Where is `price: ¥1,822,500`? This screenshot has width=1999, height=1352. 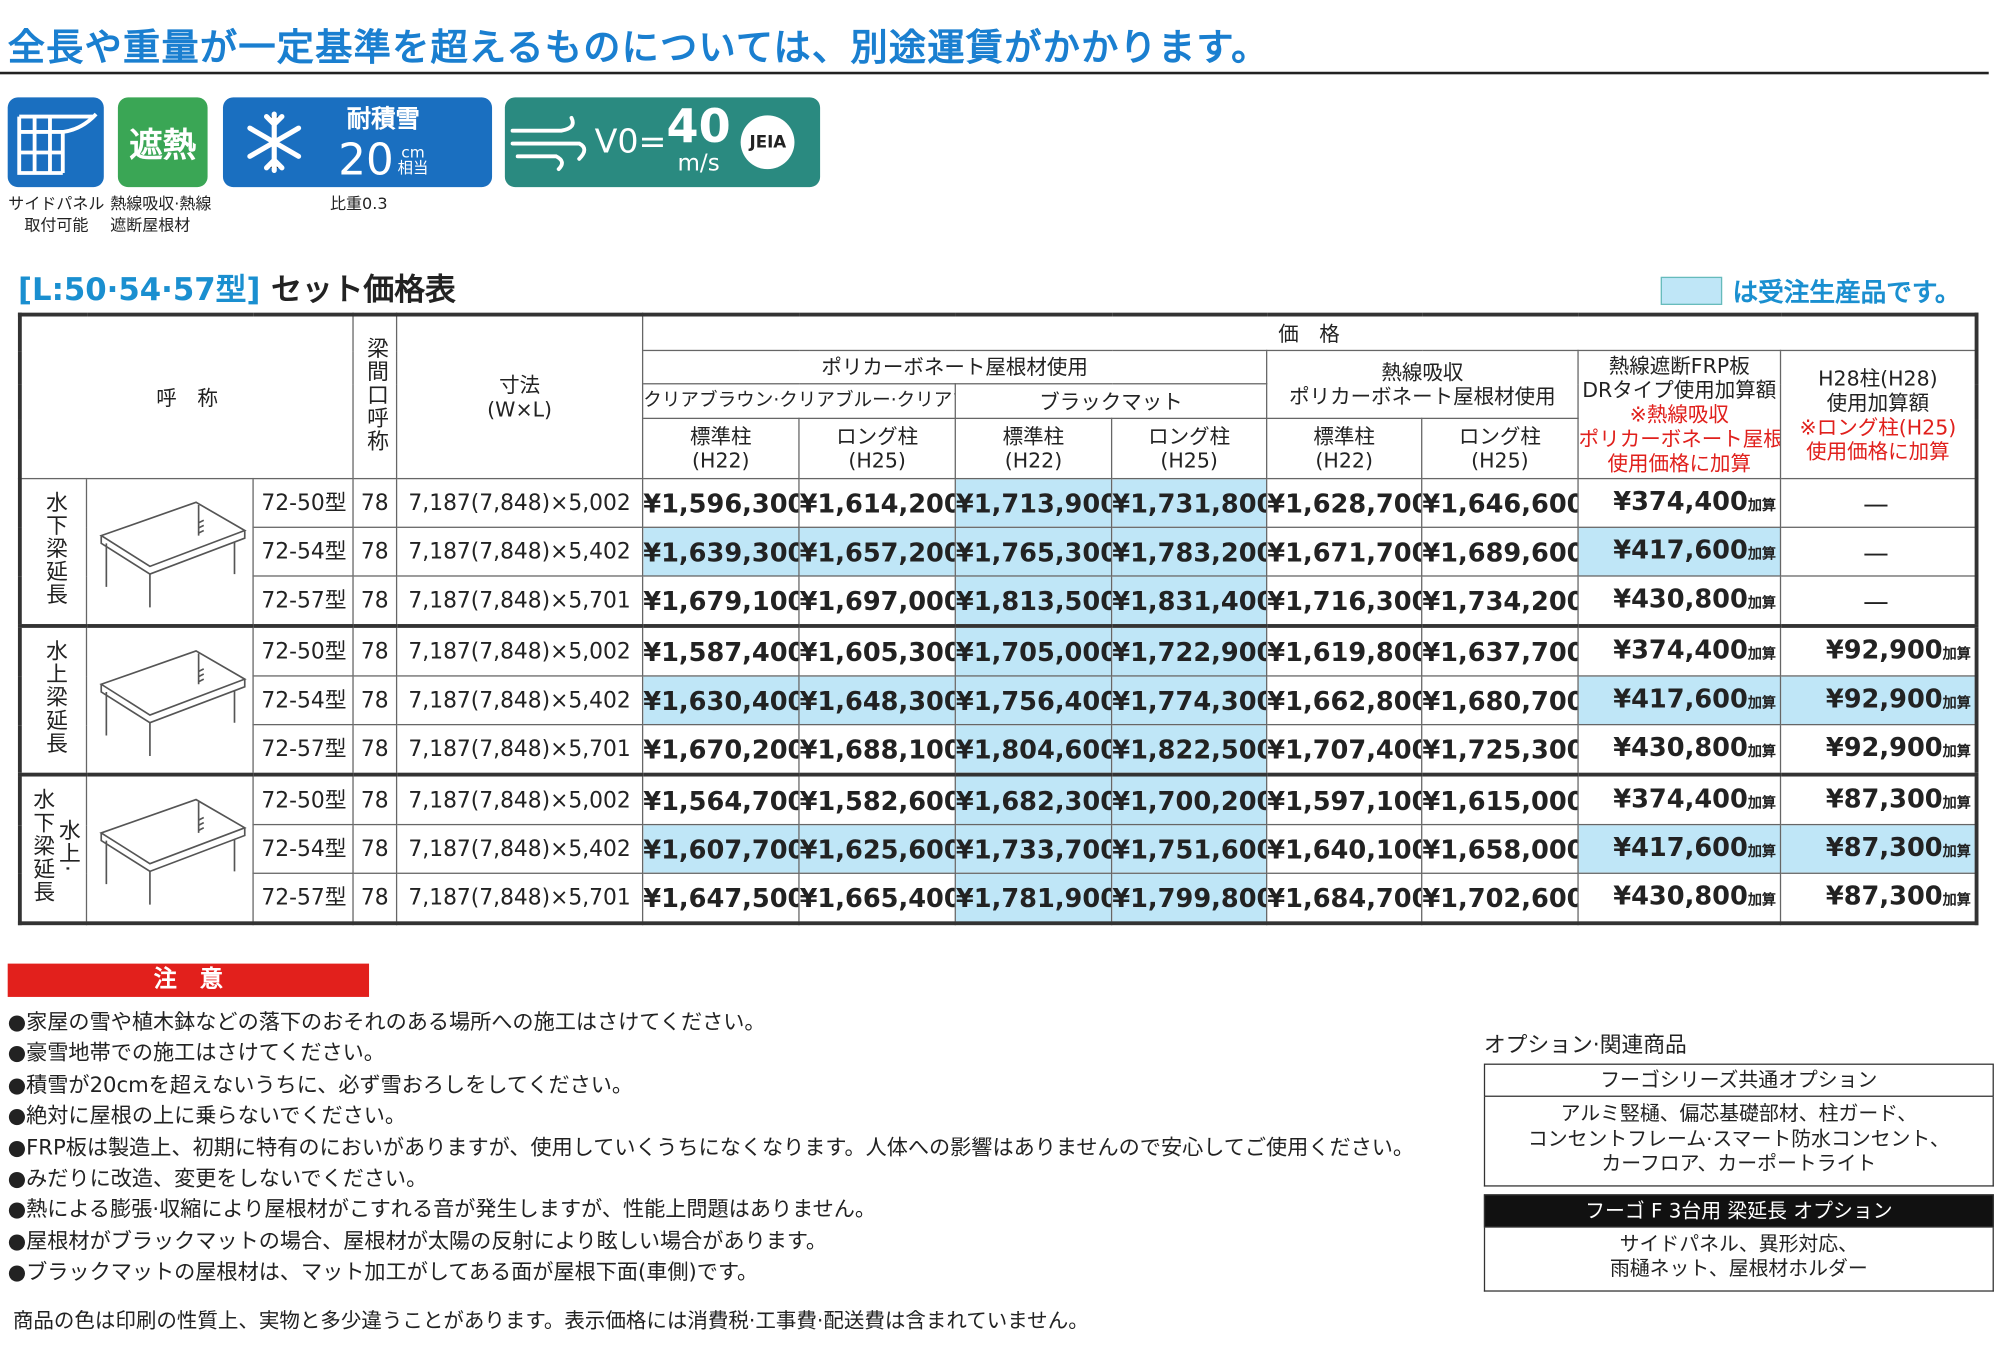 price: ¥1,822,500 is located at coordinates (1189, 749).